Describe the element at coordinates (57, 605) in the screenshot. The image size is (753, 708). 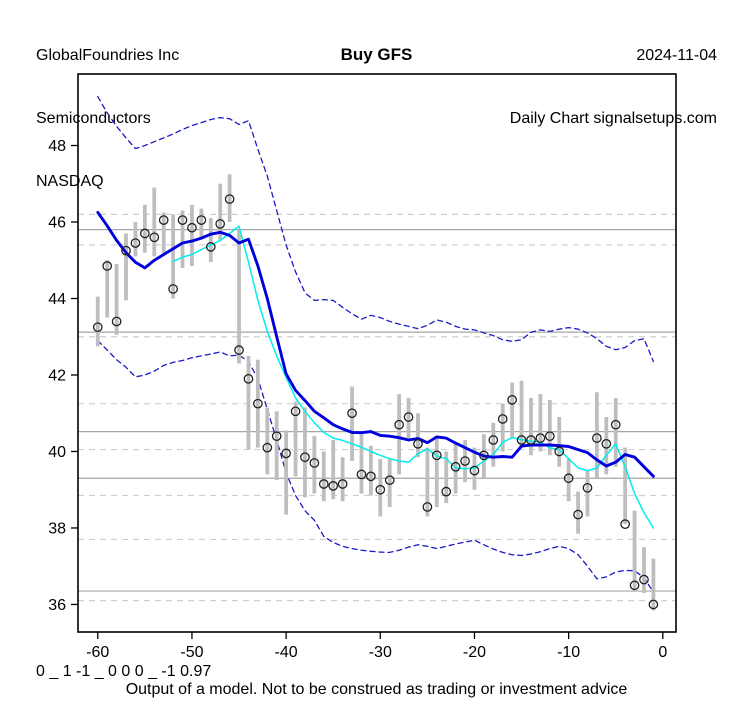
I see `y-tick-label: 36` at that location.